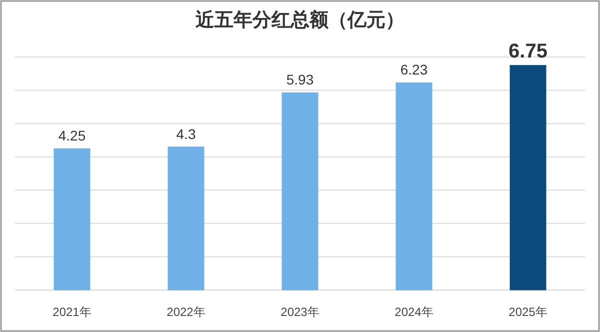 This screenshot has width=600, height=332. What do you see at coordinates (528, 312) in the screenshot?
I see `x-tick-label: 2025年` at bounding box center [528, 312].